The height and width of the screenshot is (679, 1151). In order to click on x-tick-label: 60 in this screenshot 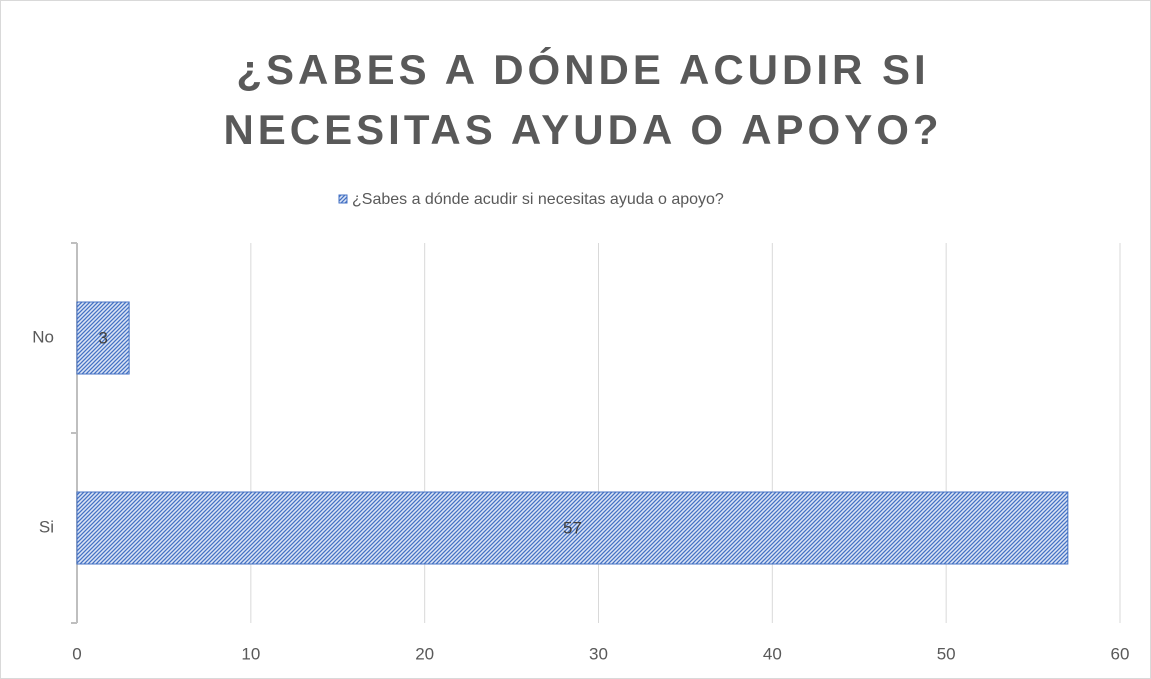, I will do `click(1120, 653)`.